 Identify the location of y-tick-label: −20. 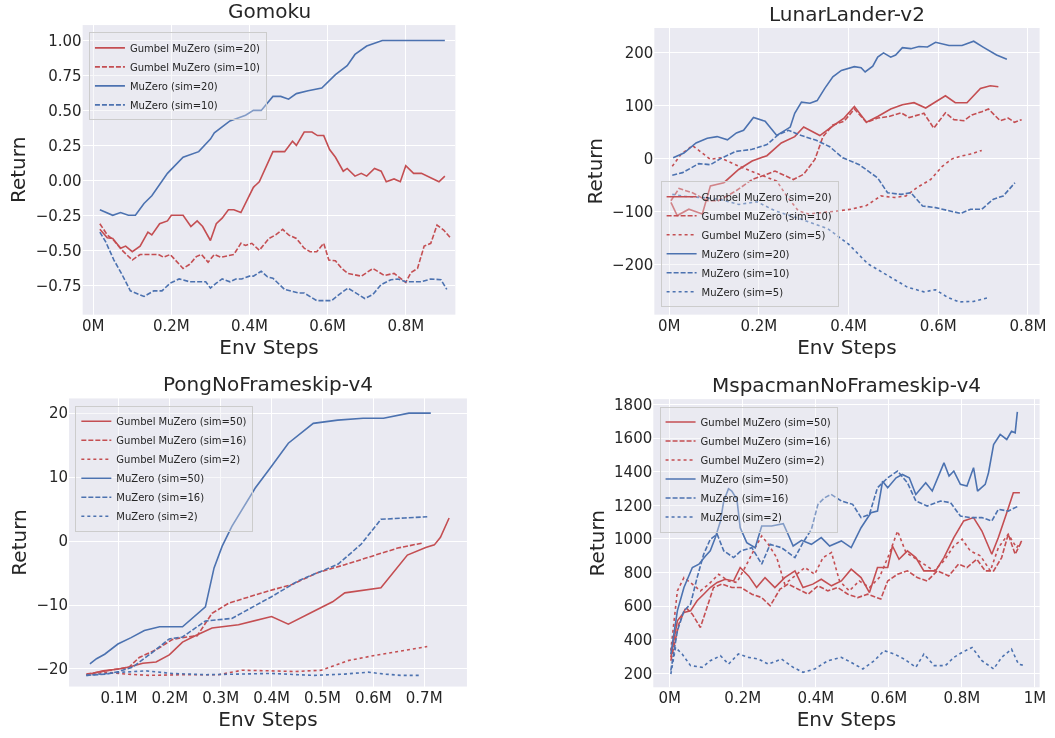
(52, 669).